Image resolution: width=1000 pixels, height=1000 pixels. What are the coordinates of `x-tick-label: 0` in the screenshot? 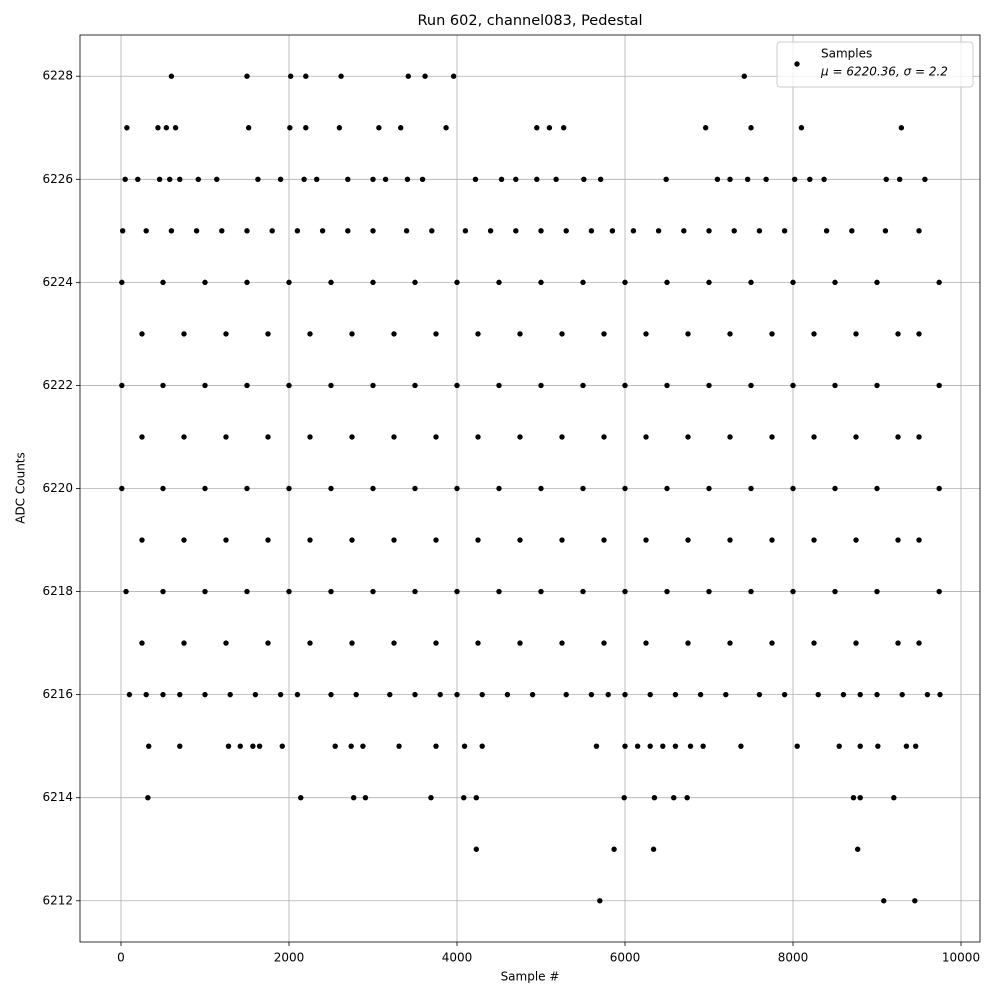 It's located at (121, 958).